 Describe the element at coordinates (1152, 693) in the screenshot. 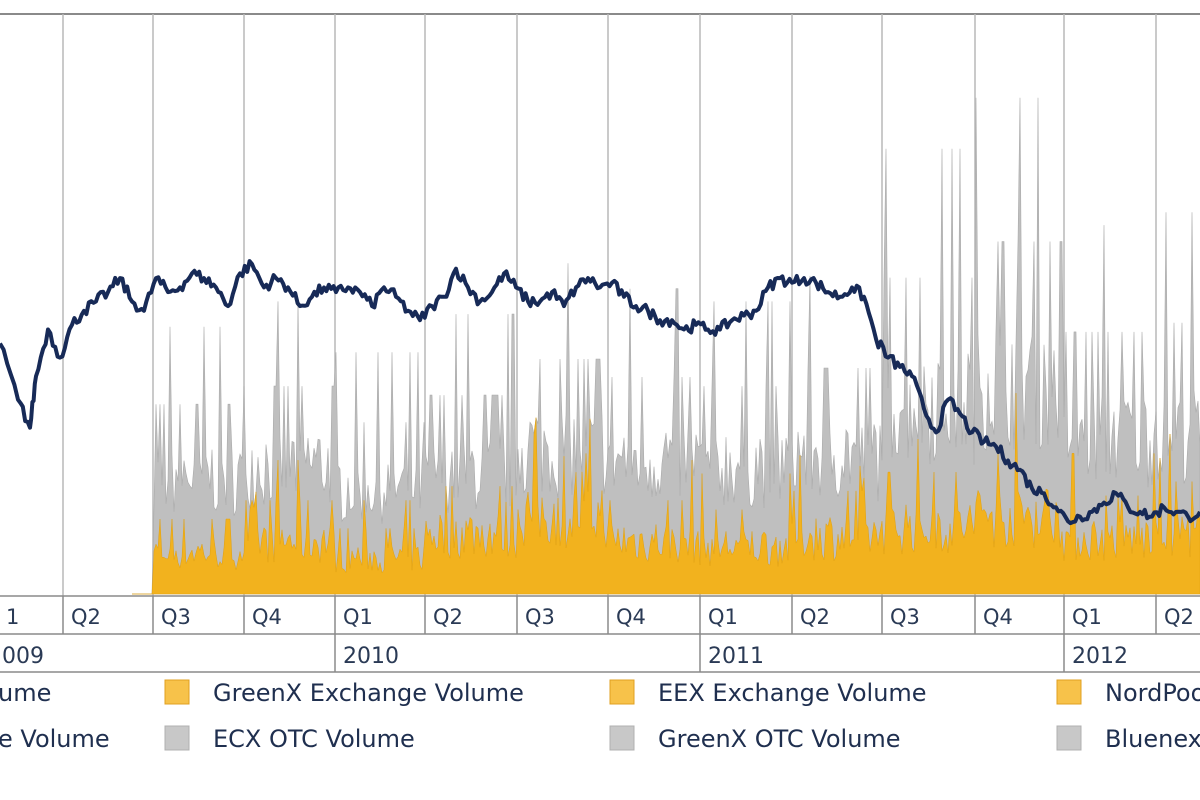

I see `legend-label: NordPoo` at that location.